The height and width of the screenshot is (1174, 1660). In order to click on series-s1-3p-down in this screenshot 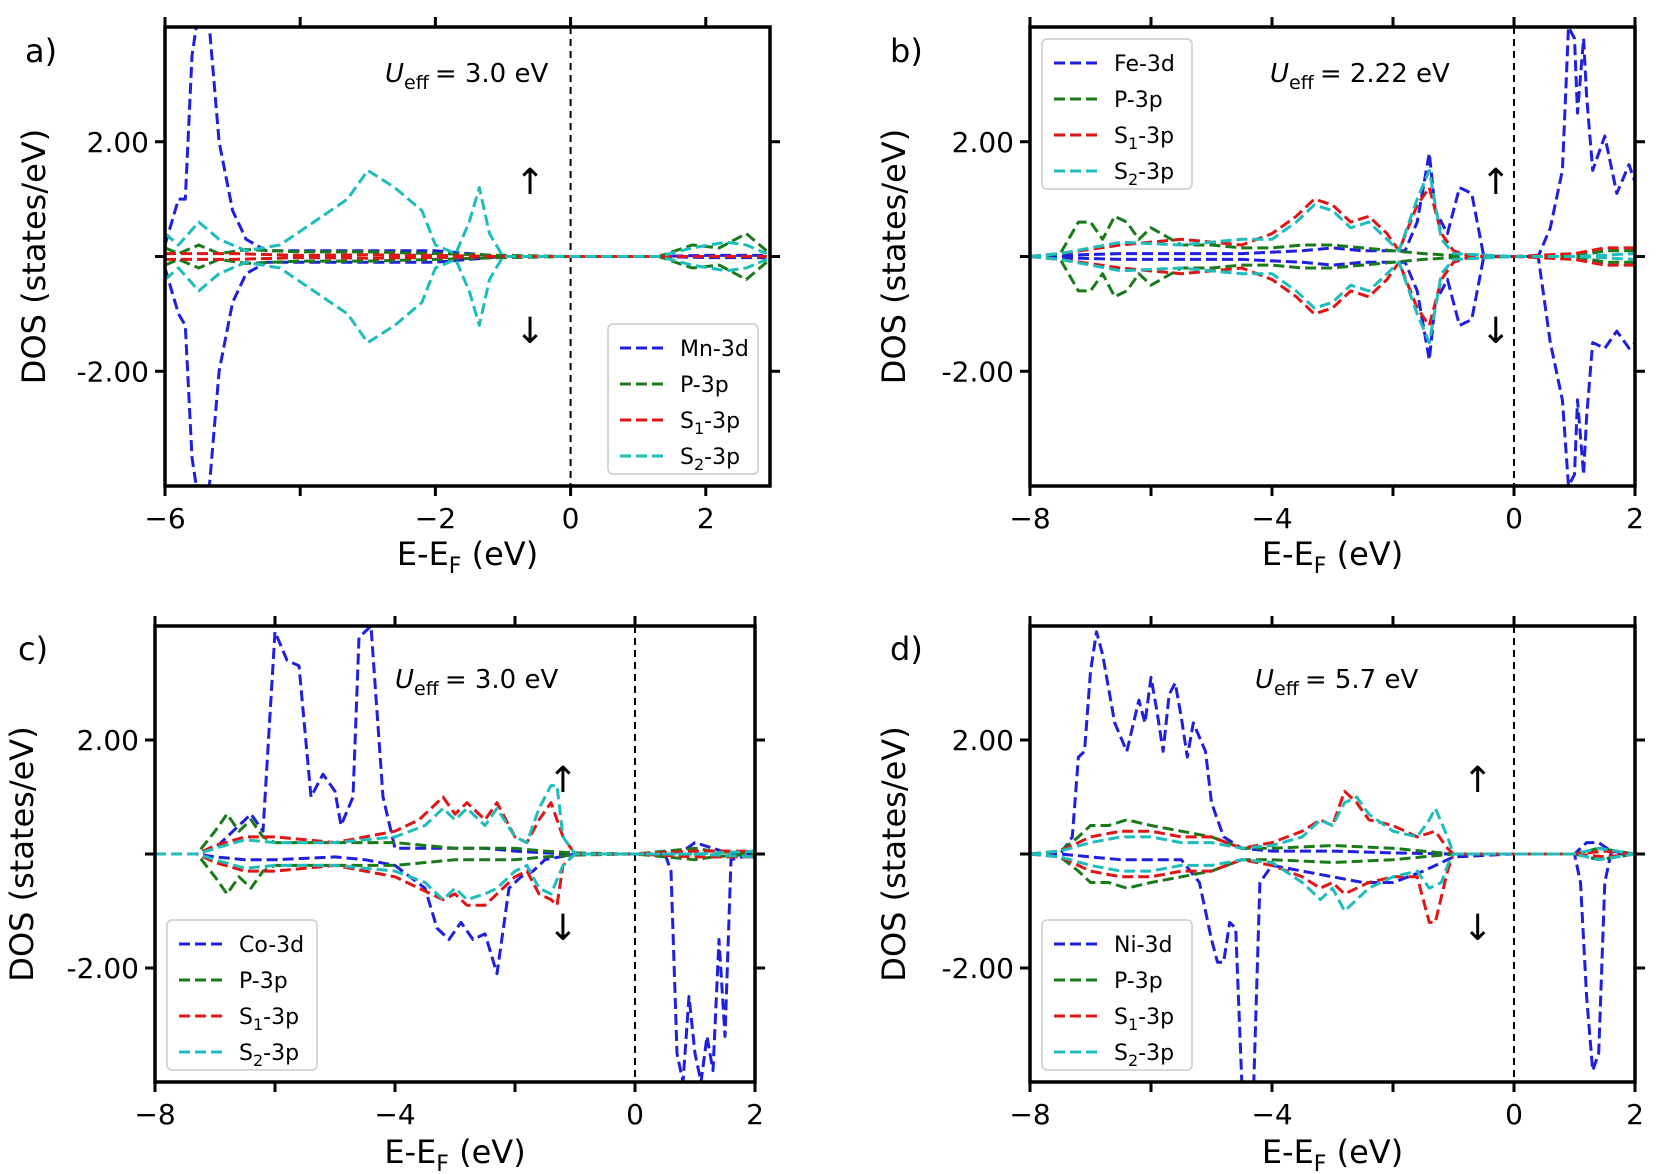, I will do `click(455, 879)`.